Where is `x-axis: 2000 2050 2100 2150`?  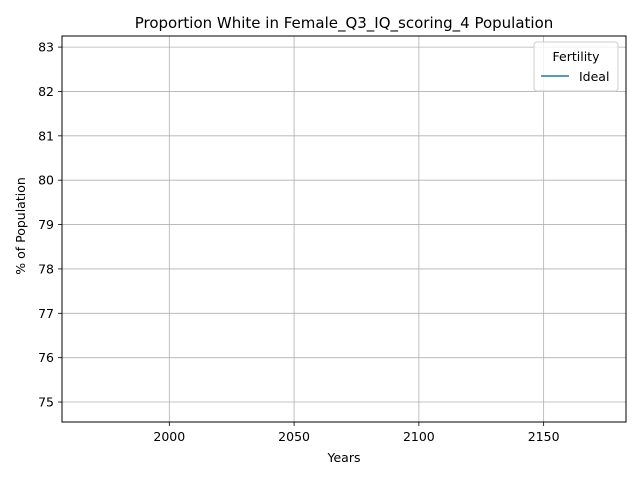
x-axis: 2000 2050 2100 2150 is located at coordinates (356, 433).